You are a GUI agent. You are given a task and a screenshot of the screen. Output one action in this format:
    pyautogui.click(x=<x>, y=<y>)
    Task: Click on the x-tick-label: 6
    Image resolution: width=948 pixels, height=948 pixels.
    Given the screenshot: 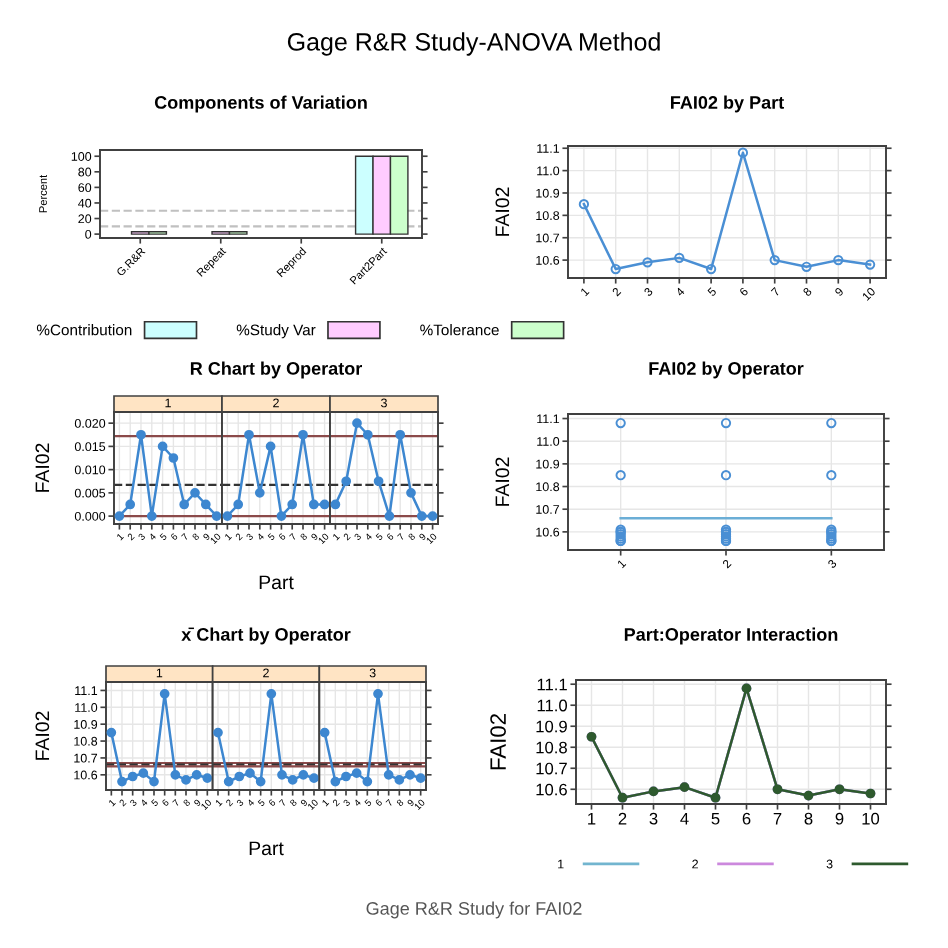 What is the action you would take?
    pyautogui.click(x=746, y=818)
    